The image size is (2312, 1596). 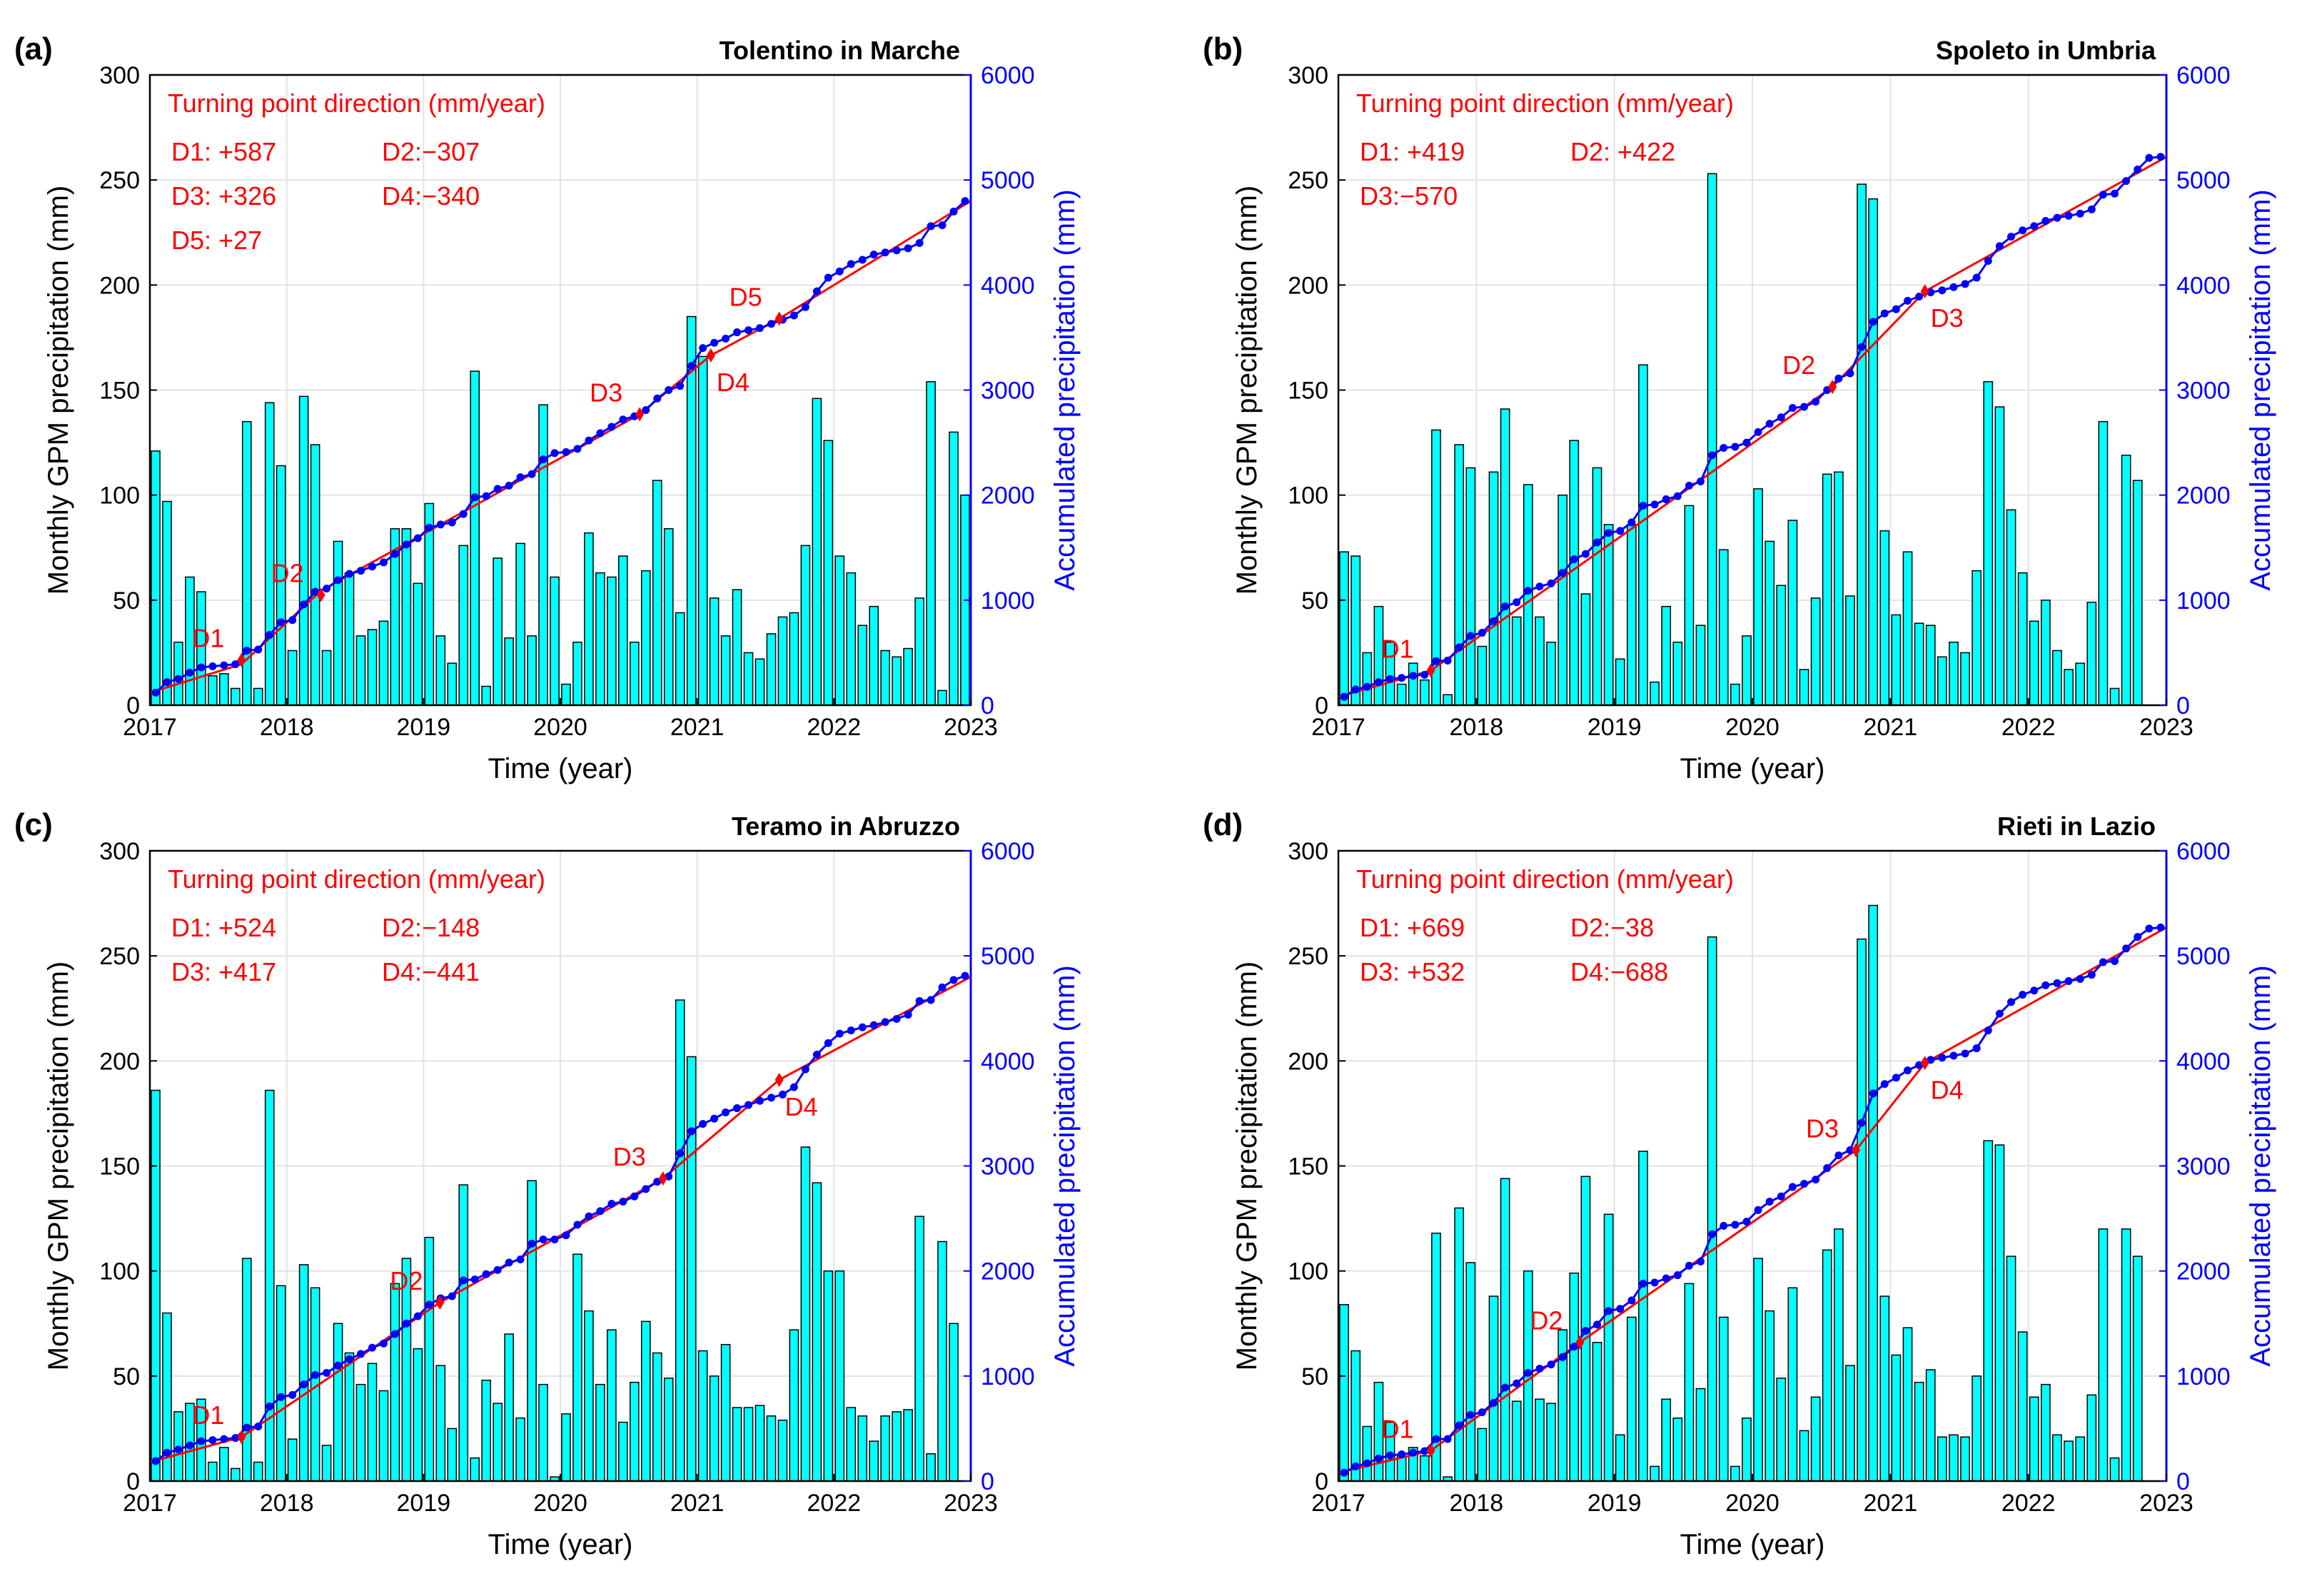 I want to click on x-tick-label: 2023, so click(x=971, y=727).